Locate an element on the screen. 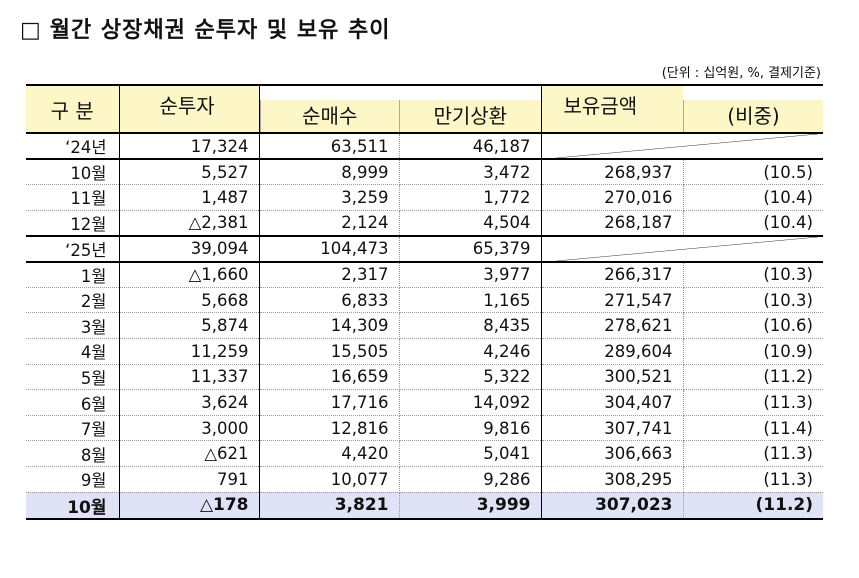  table-row: 2월 5,668 6,833 1,165 271,547 (10.3) is located at coordinates (424, 300).